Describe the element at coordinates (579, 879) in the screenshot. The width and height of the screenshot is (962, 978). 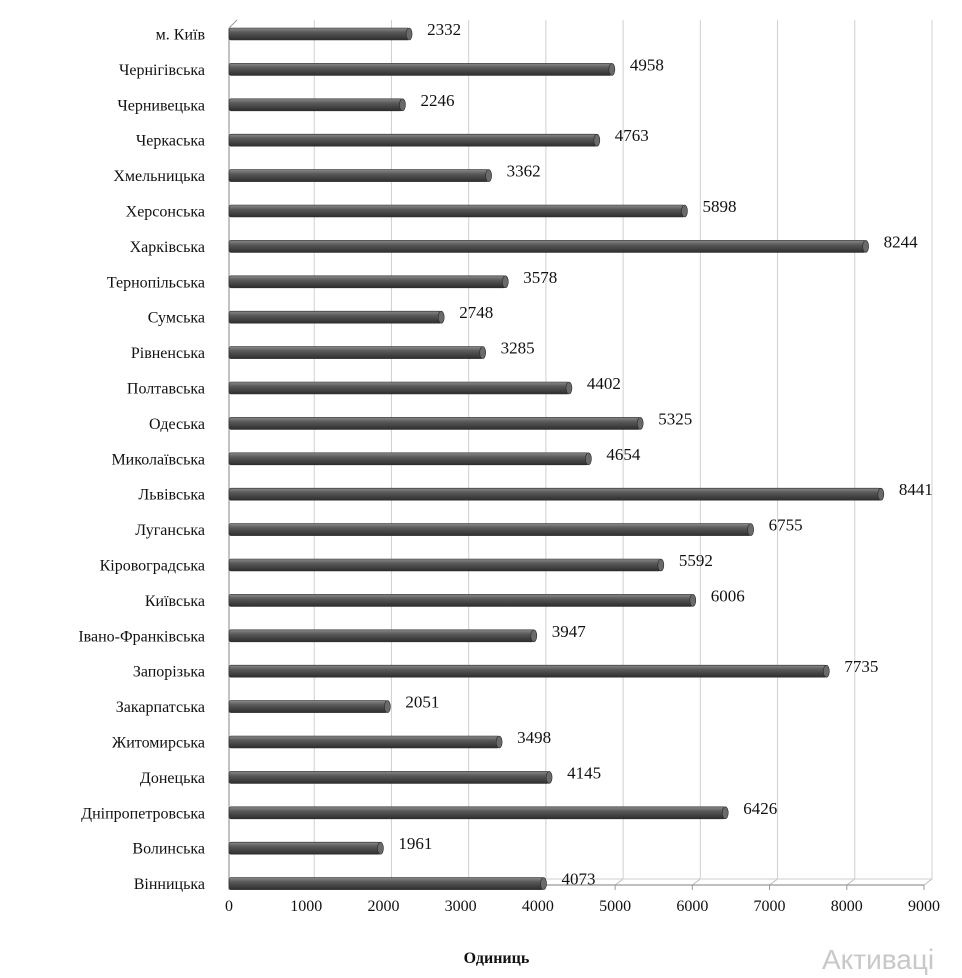
I see `value-label: 4073` at that location.